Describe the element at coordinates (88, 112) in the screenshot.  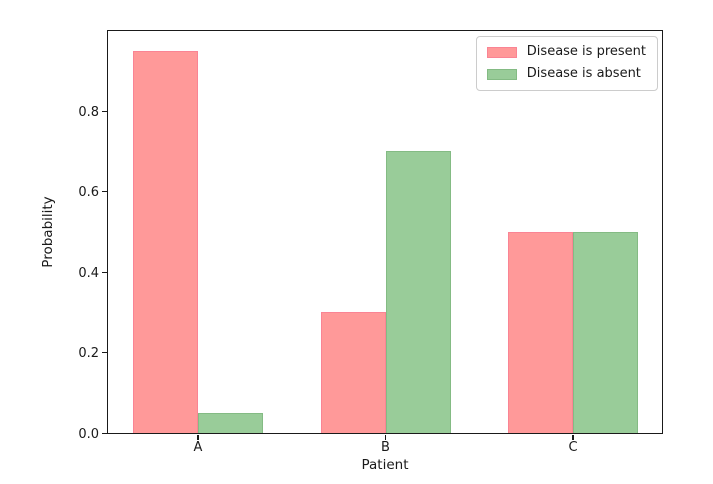
I see `y-tick-label: 0.8` at that location.